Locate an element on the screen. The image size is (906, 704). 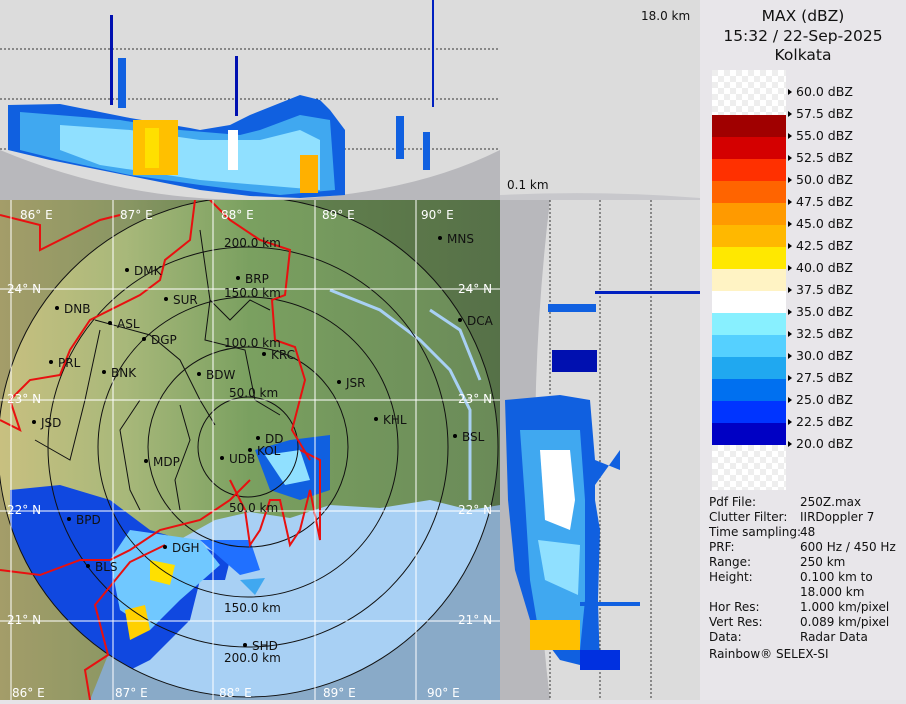
range-label: 150.0 km is located at coordinates (252, 608).